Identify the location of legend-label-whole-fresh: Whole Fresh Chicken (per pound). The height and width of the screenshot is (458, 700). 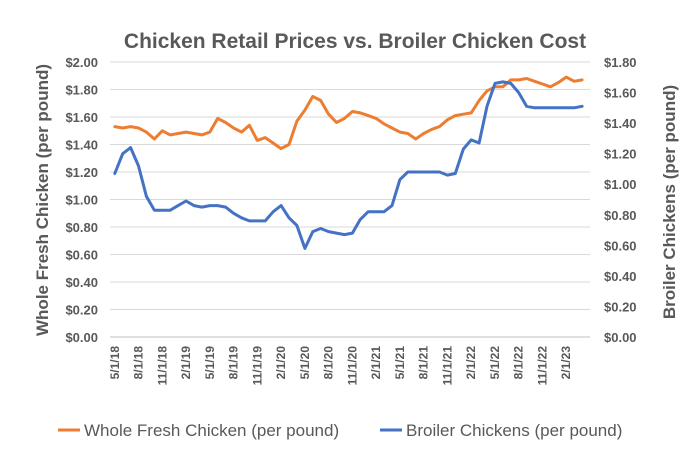
(211, 430).